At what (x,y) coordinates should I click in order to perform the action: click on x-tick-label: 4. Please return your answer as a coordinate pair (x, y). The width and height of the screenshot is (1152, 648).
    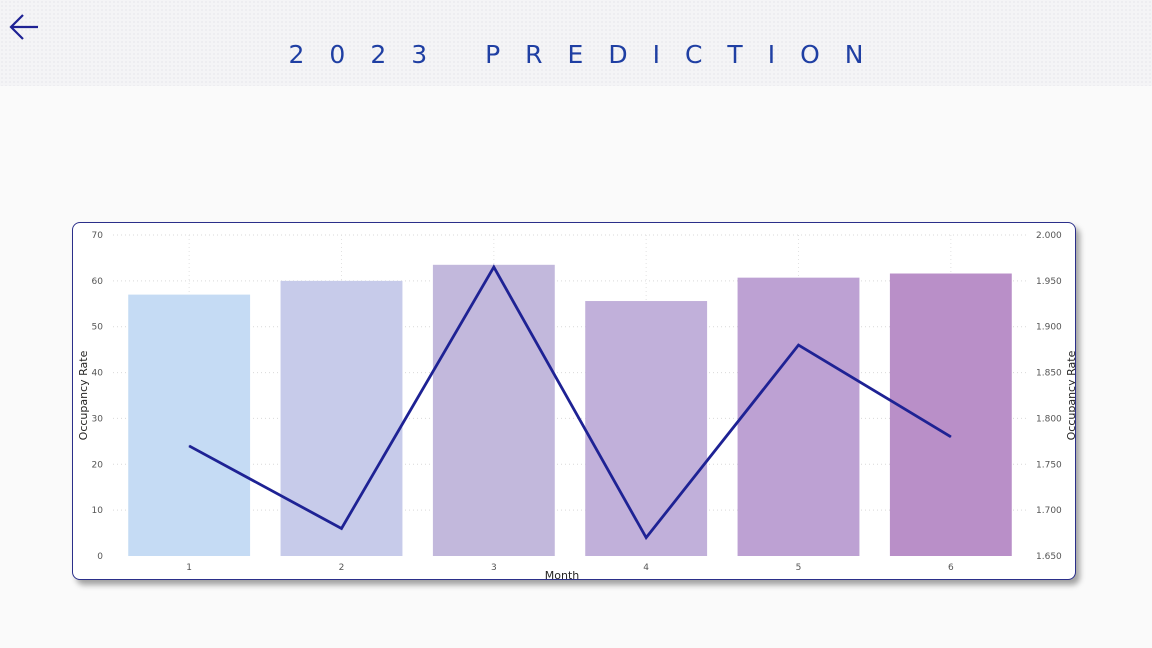
    Looking at the image, I should click on (646, 568).